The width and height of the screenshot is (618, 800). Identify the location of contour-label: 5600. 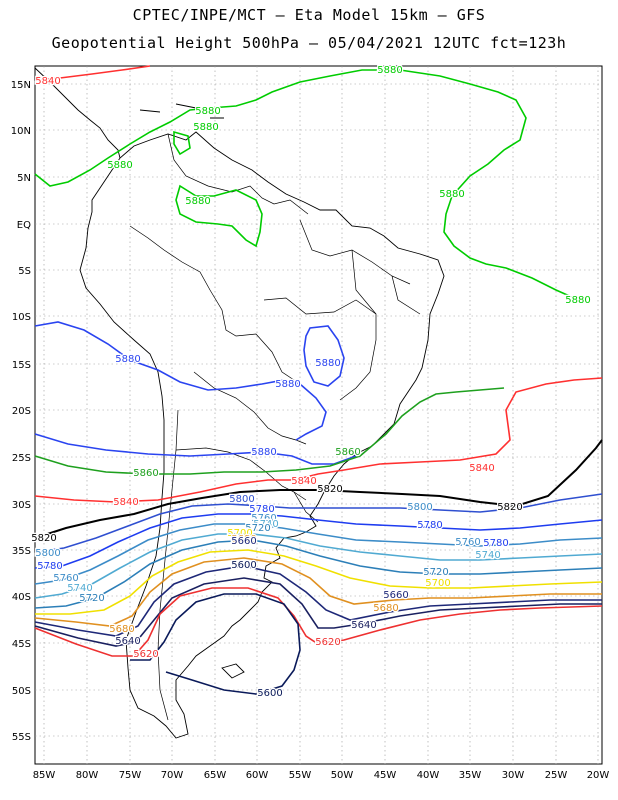
(243, 565).